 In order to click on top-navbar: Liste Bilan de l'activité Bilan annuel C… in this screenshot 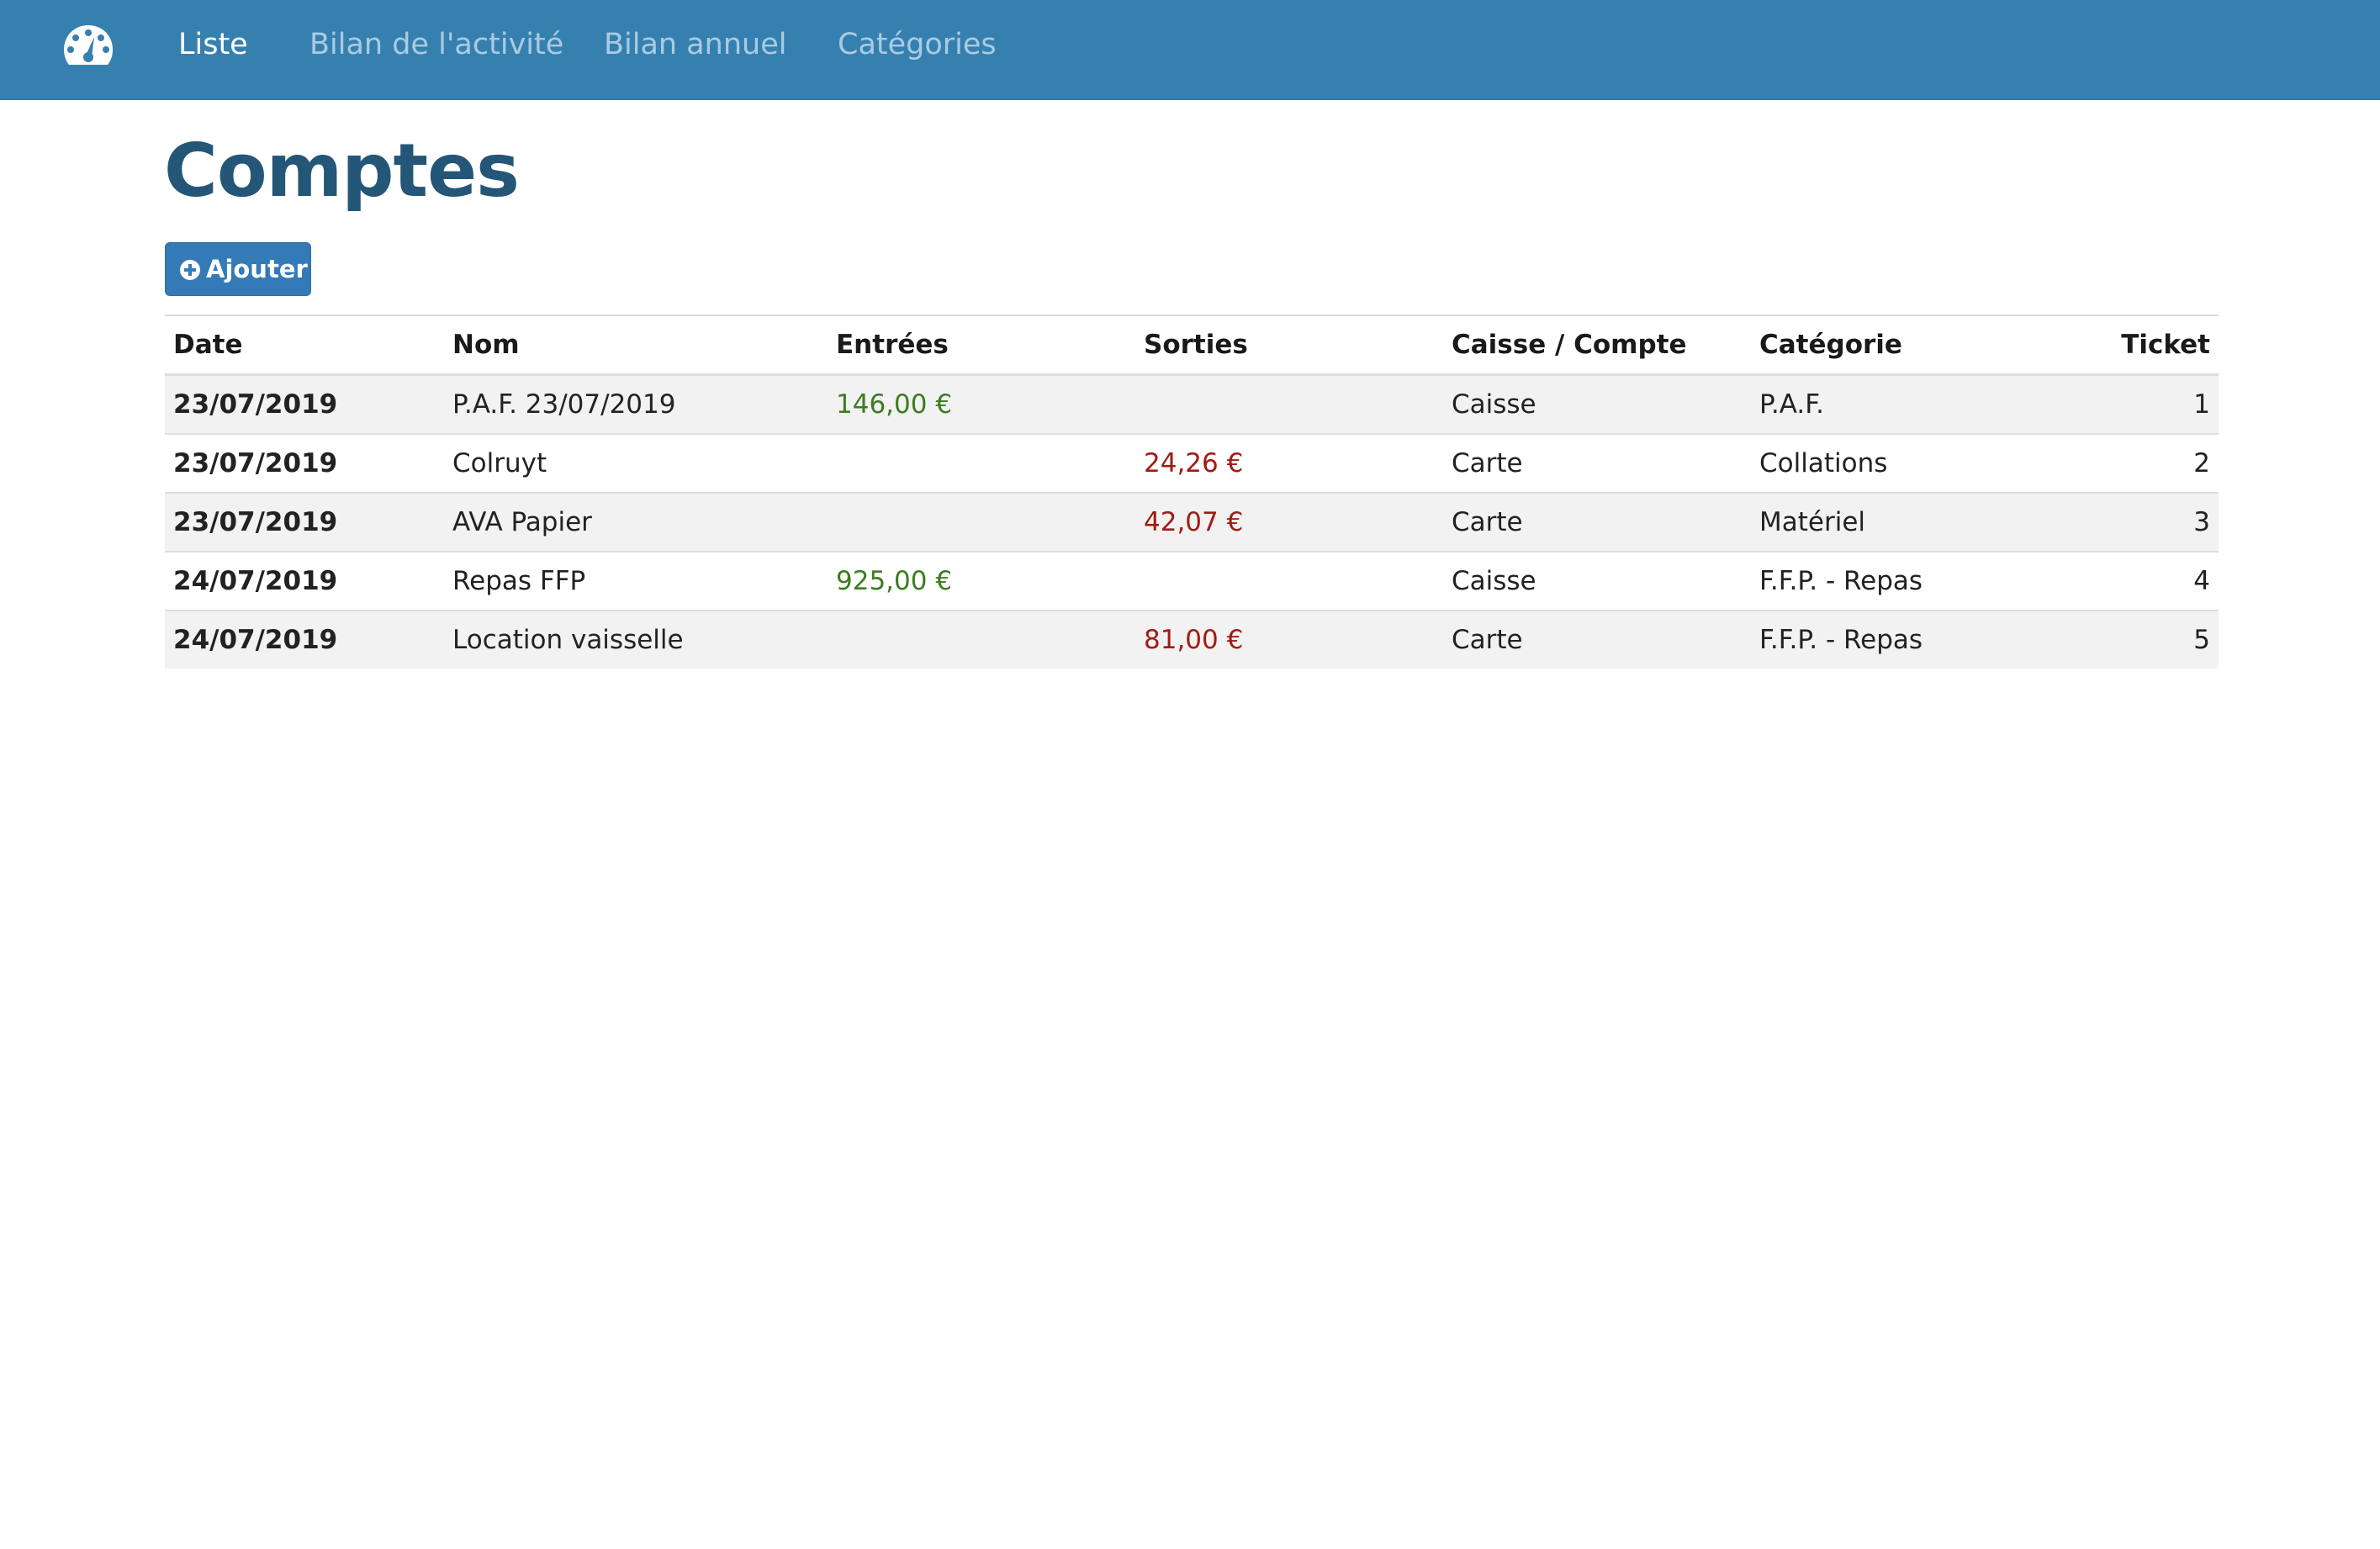, I will do `click(1190, 50)`.